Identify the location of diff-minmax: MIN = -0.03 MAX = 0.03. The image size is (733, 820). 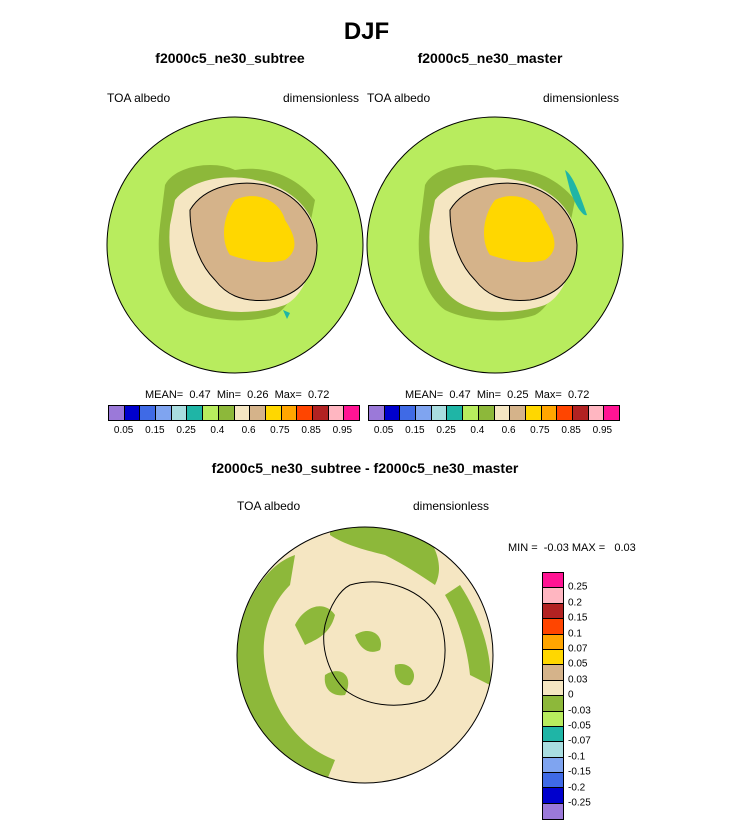
(572, 548).